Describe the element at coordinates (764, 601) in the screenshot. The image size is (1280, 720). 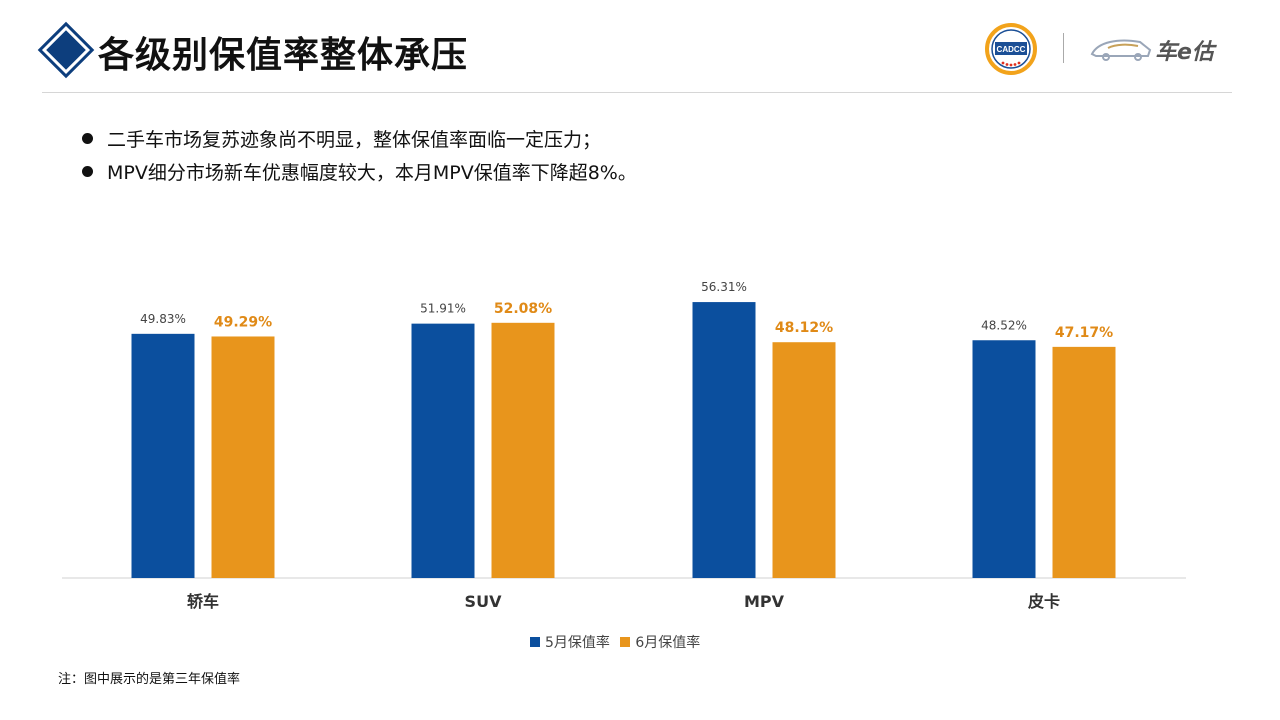
I see `category-label: MPV` at that location.